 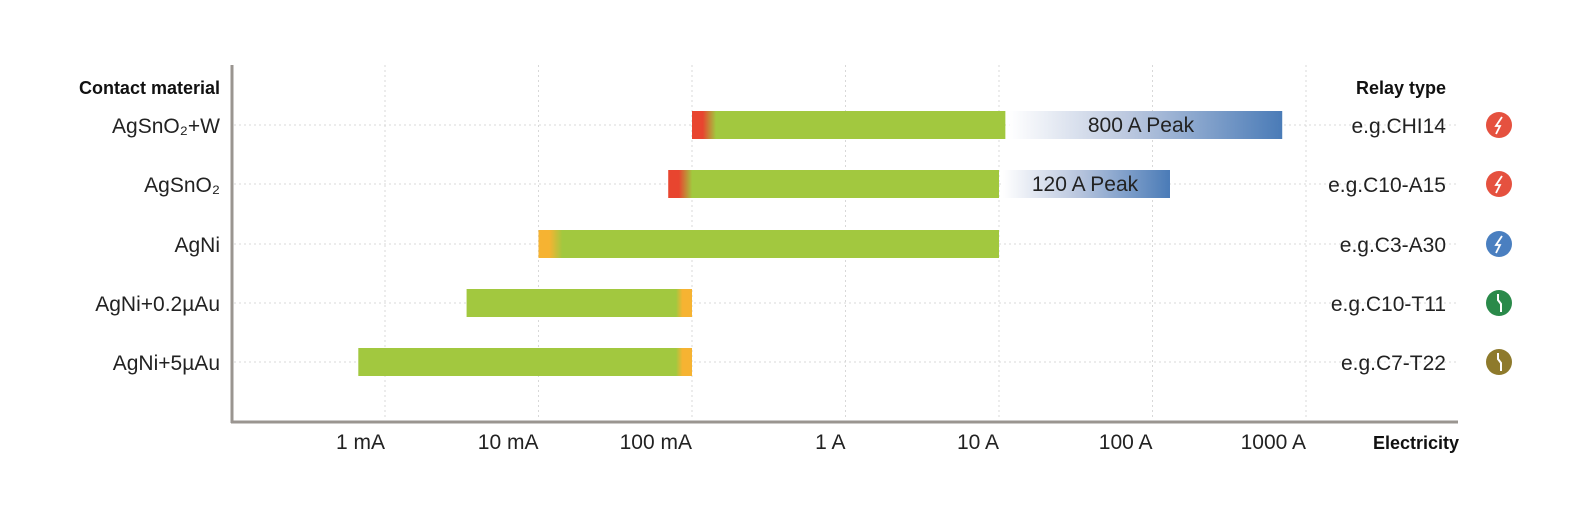 I want to click on relay-type-label: e.g.C7-T22, so click(x=1393, y=363).